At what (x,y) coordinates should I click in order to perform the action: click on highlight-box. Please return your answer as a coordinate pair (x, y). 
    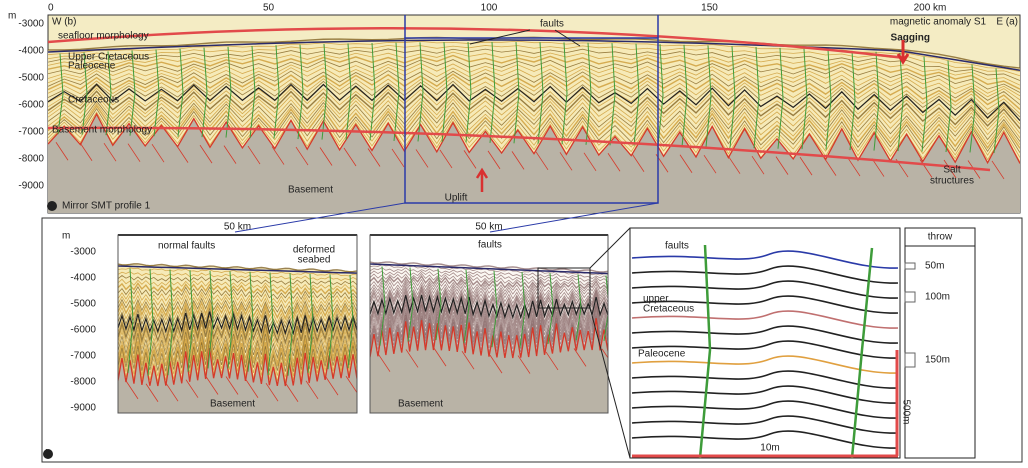
    Looking at the image, I should click on (531, 120).